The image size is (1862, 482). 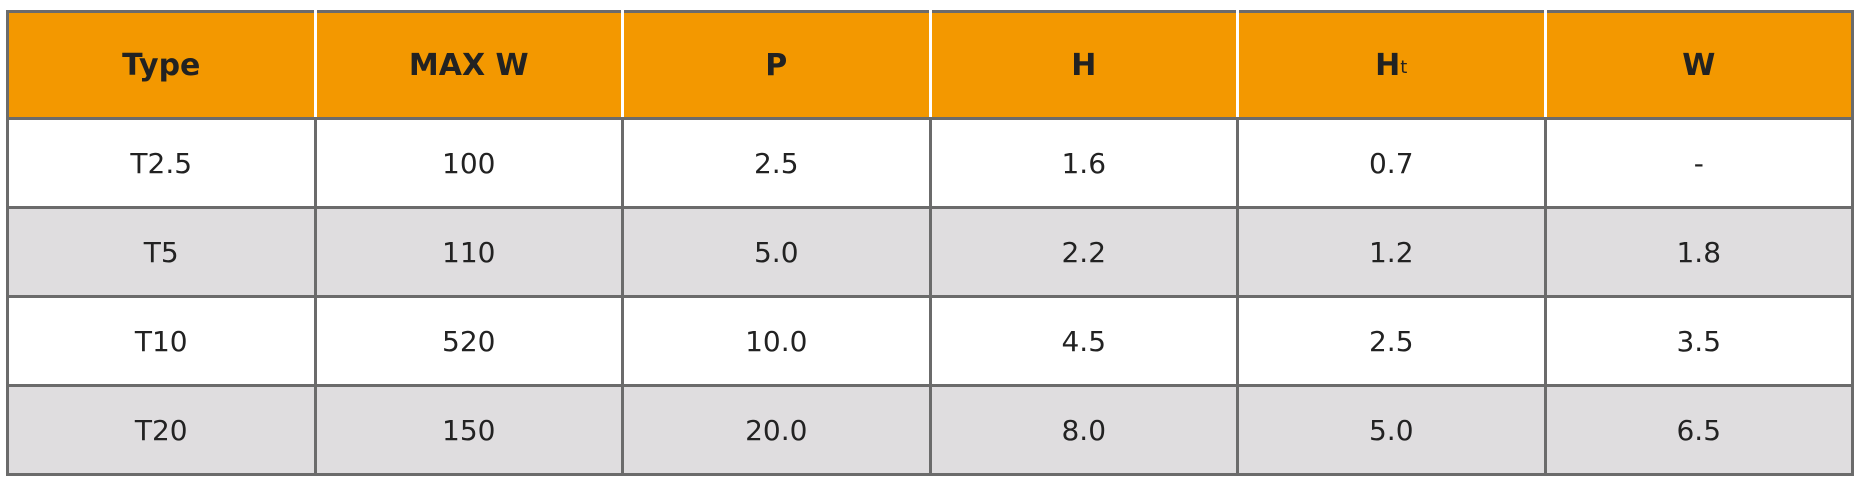 What do you see at coordinates (161, 65) in the screenshot?
I see `header-cell: Type` at bounding box center [161, 65].